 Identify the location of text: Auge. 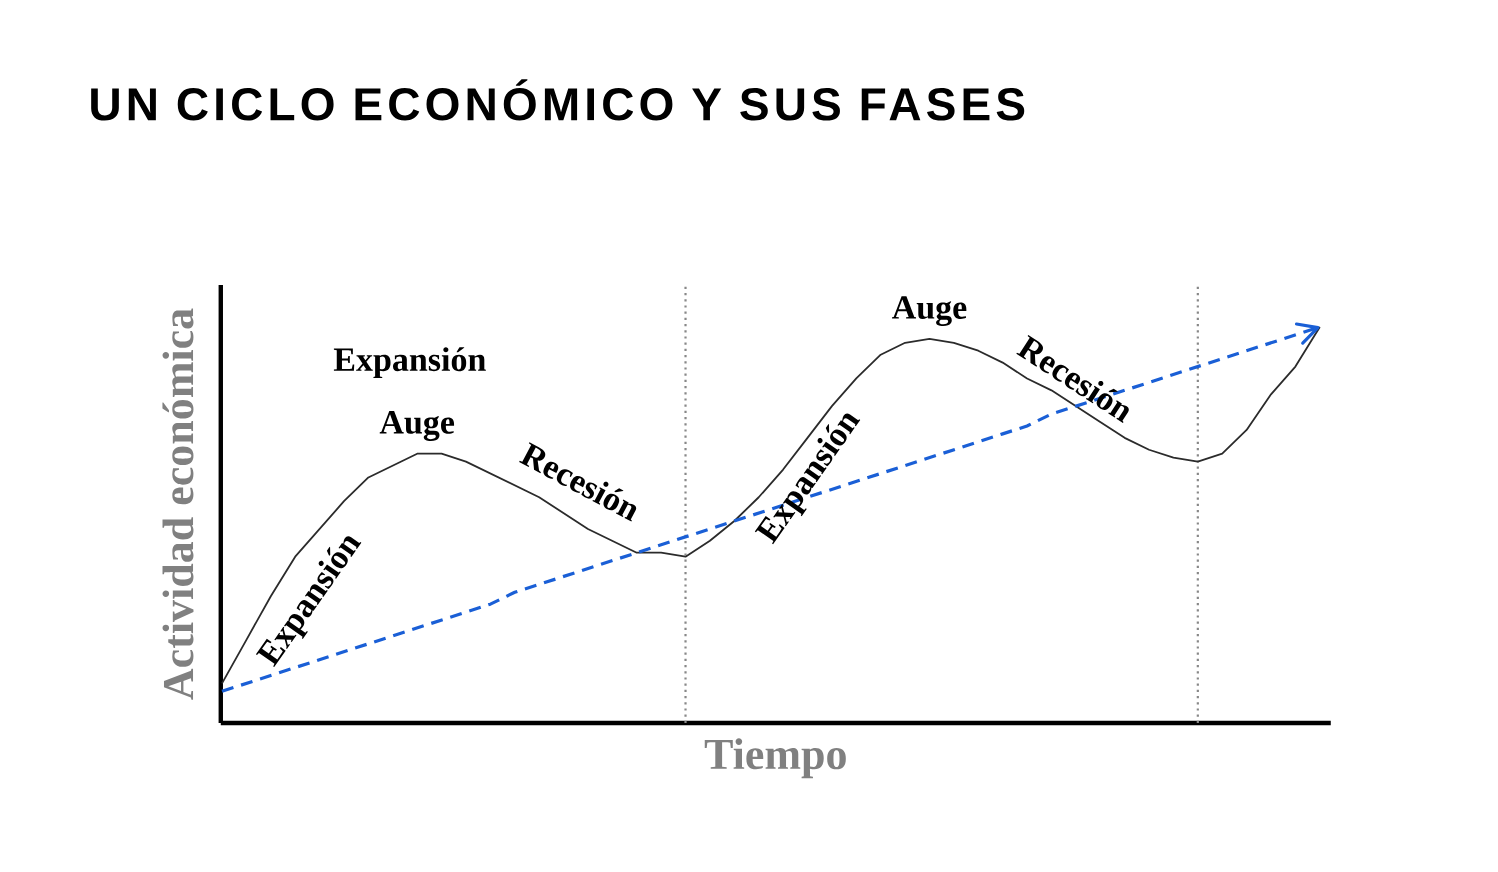
(929, 311).